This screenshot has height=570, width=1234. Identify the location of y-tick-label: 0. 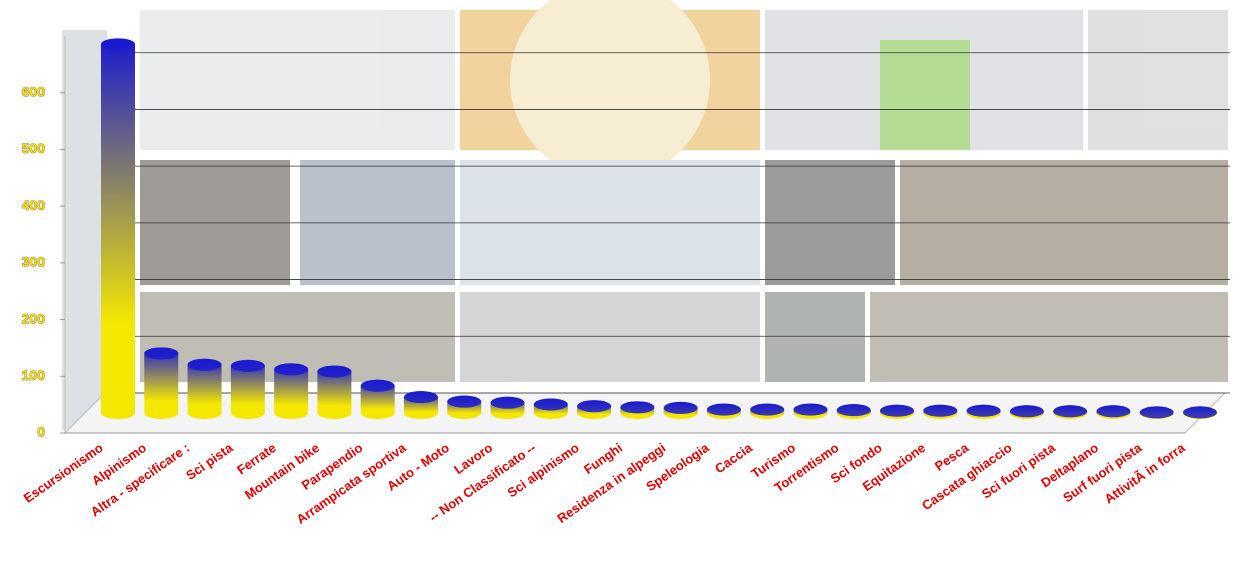
(41, 432).